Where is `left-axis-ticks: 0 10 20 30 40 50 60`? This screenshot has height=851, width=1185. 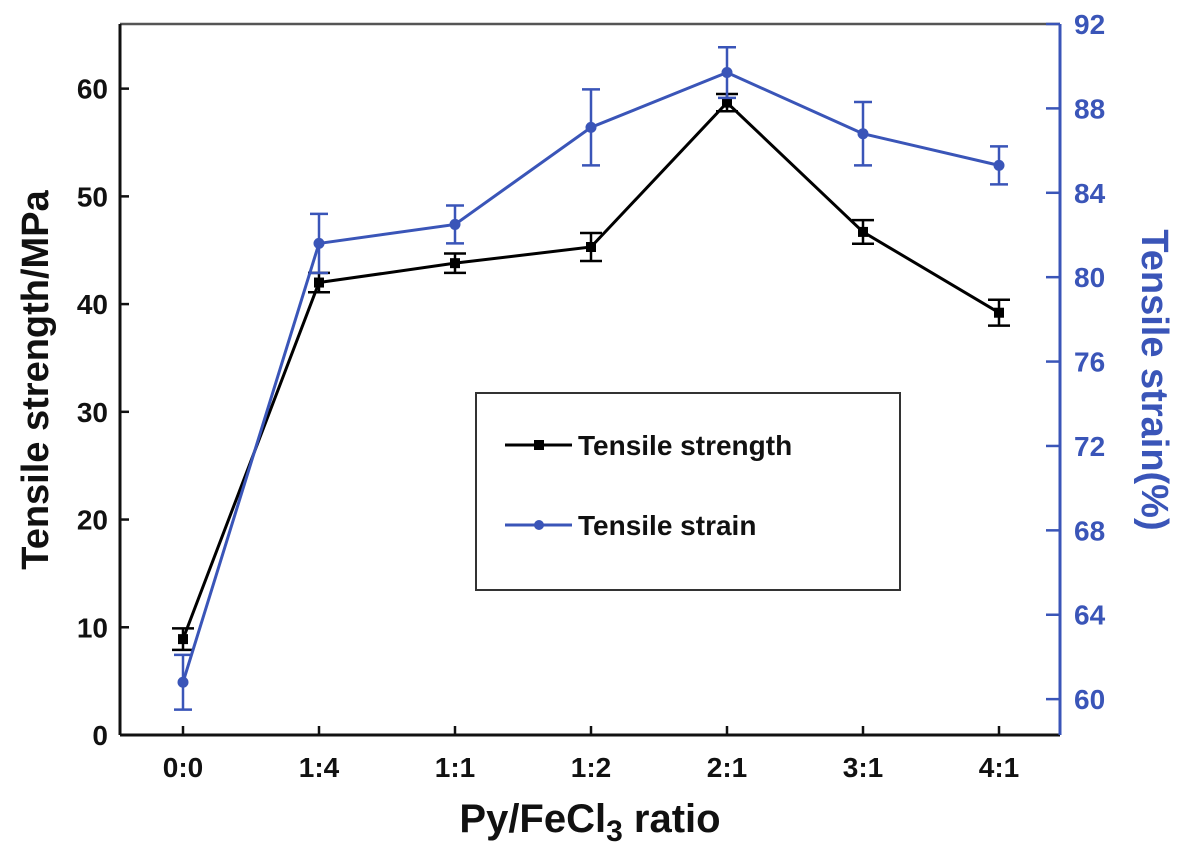 left-axis-ticks: 0 10 20 30 40 50 60 is located at coordinates (103, 412).